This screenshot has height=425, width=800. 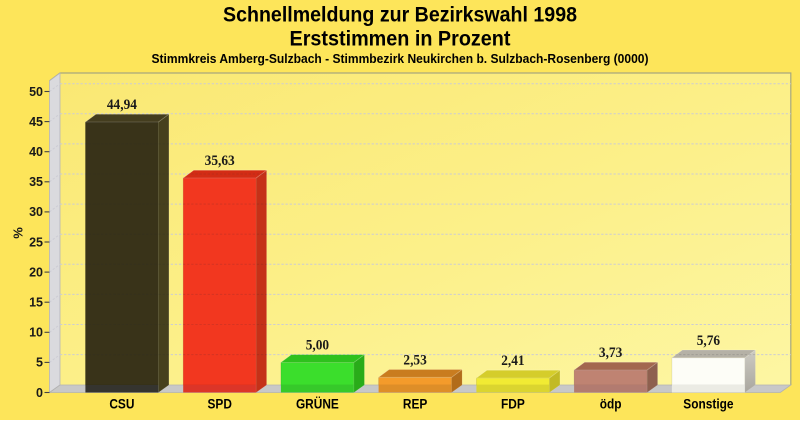 I want to click on svg-text: 40, so click(x=36, y=152).